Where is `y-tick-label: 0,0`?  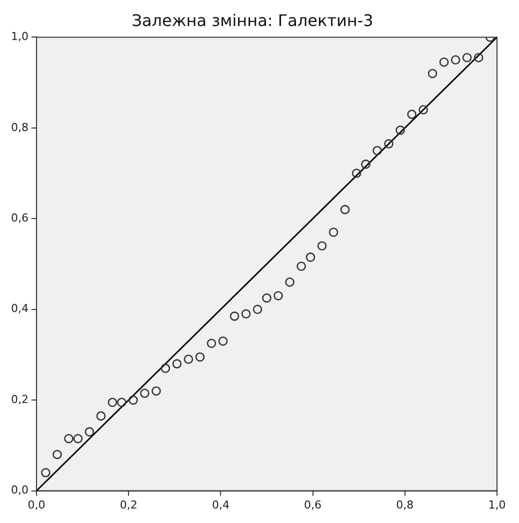 y-tick-label: 0,0 is located at coordinates (19, 490).